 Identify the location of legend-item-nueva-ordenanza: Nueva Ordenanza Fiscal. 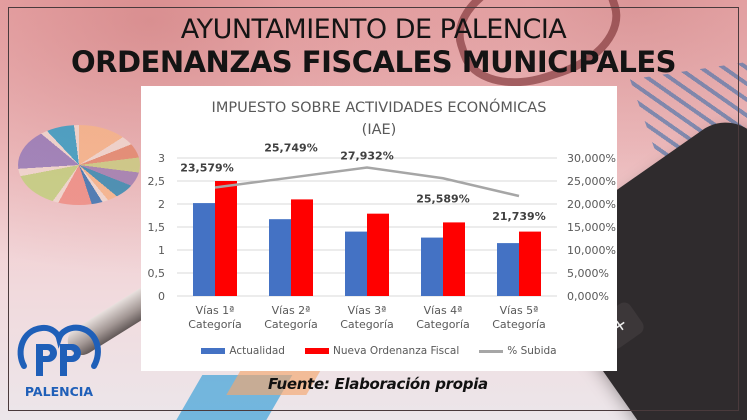
(382, 351).